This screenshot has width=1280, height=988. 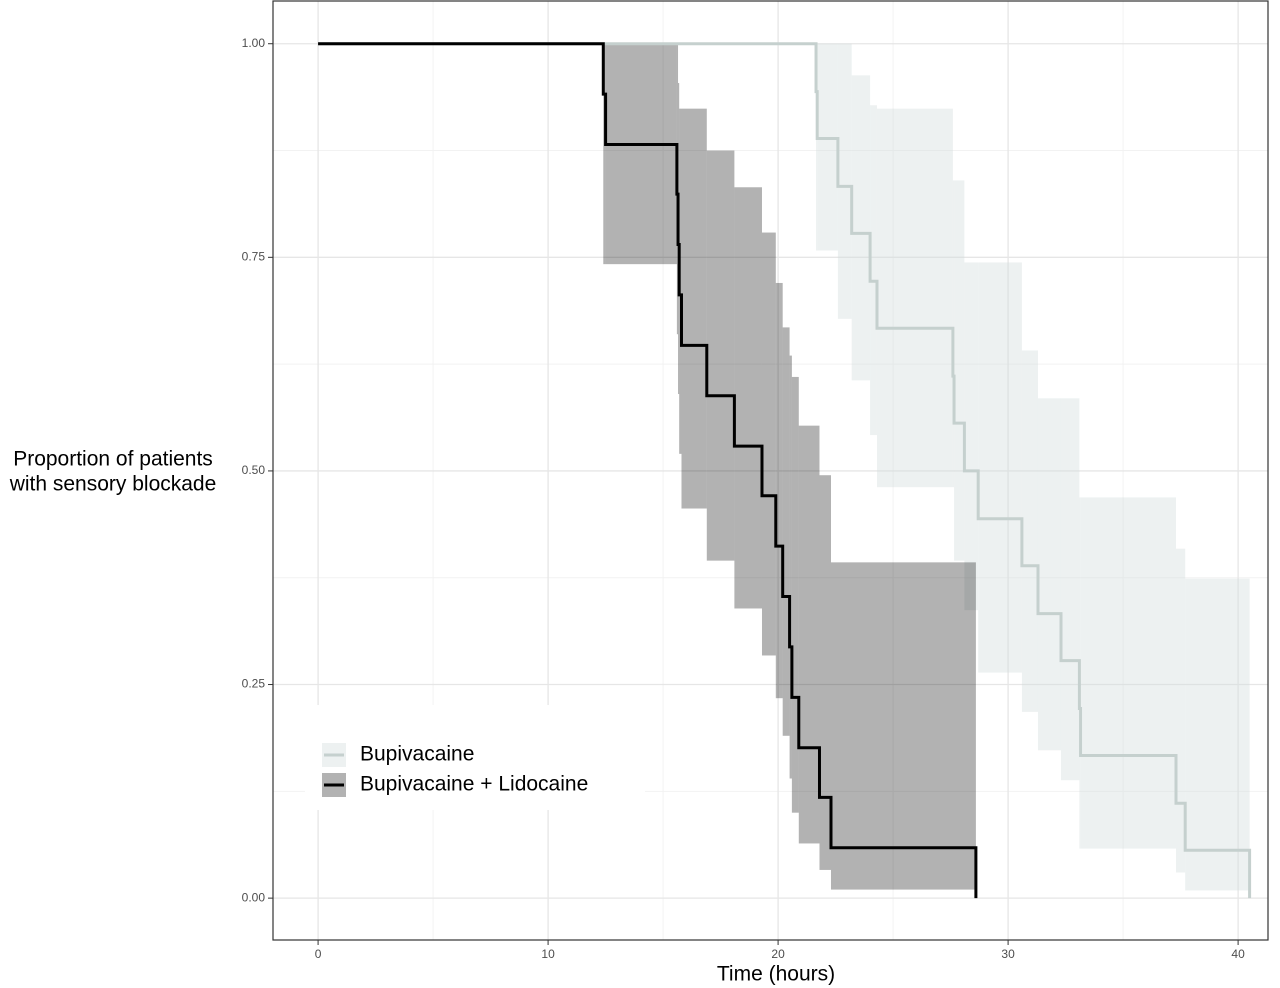 I want to click on legend-label: Bupivacaine + Lidocaine, so click(x=474, y=784).